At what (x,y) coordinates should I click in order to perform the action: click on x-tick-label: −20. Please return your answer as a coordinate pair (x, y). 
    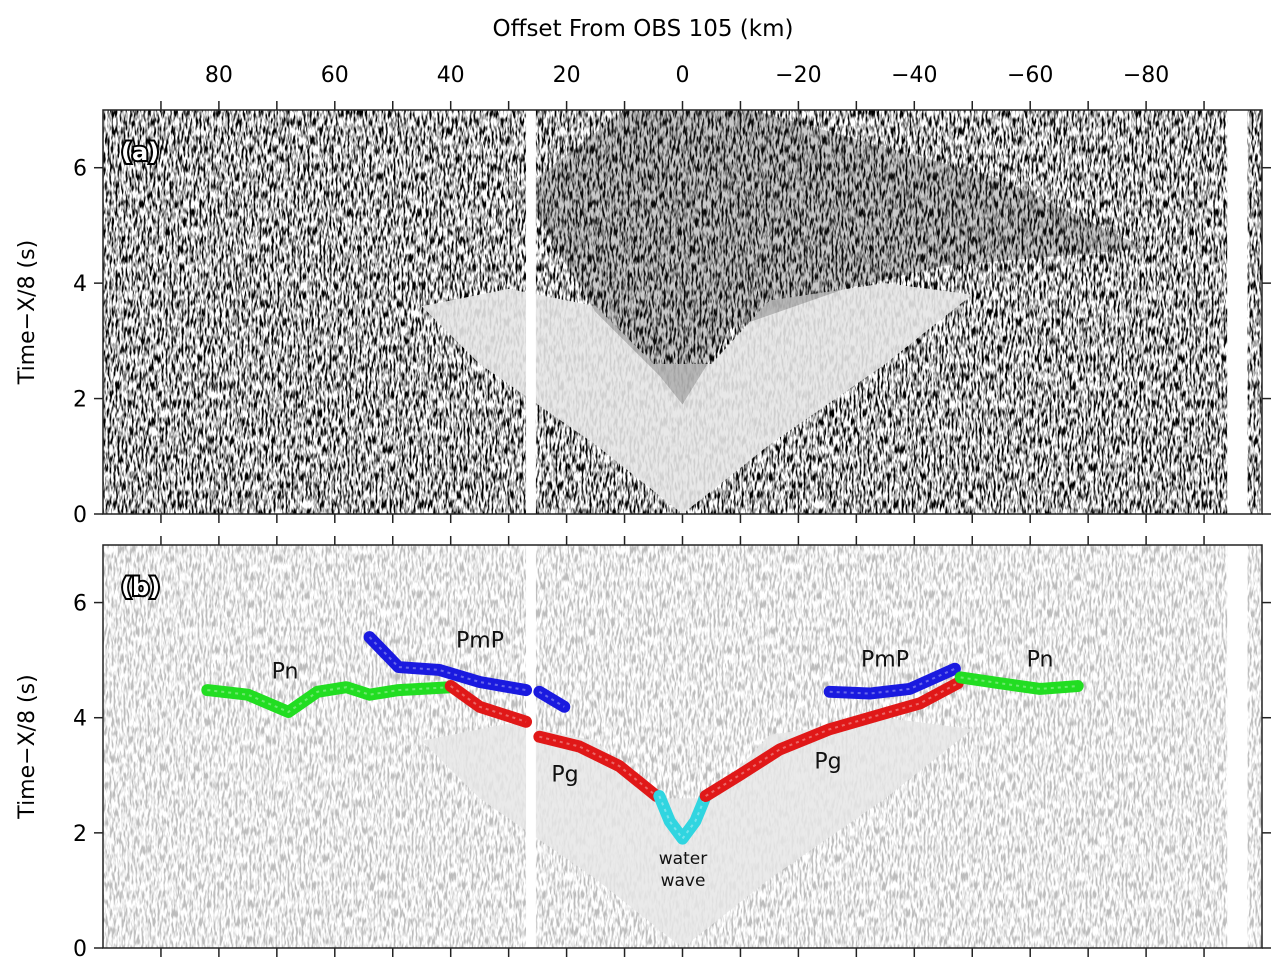
    Looking at the image, I should click on (798, 75).